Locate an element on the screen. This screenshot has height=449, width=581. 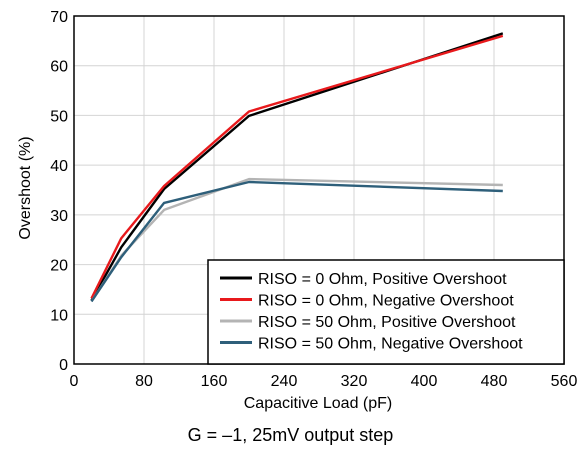
y-axis-label: Overshoot (%) is located at coordinates (25, 187).